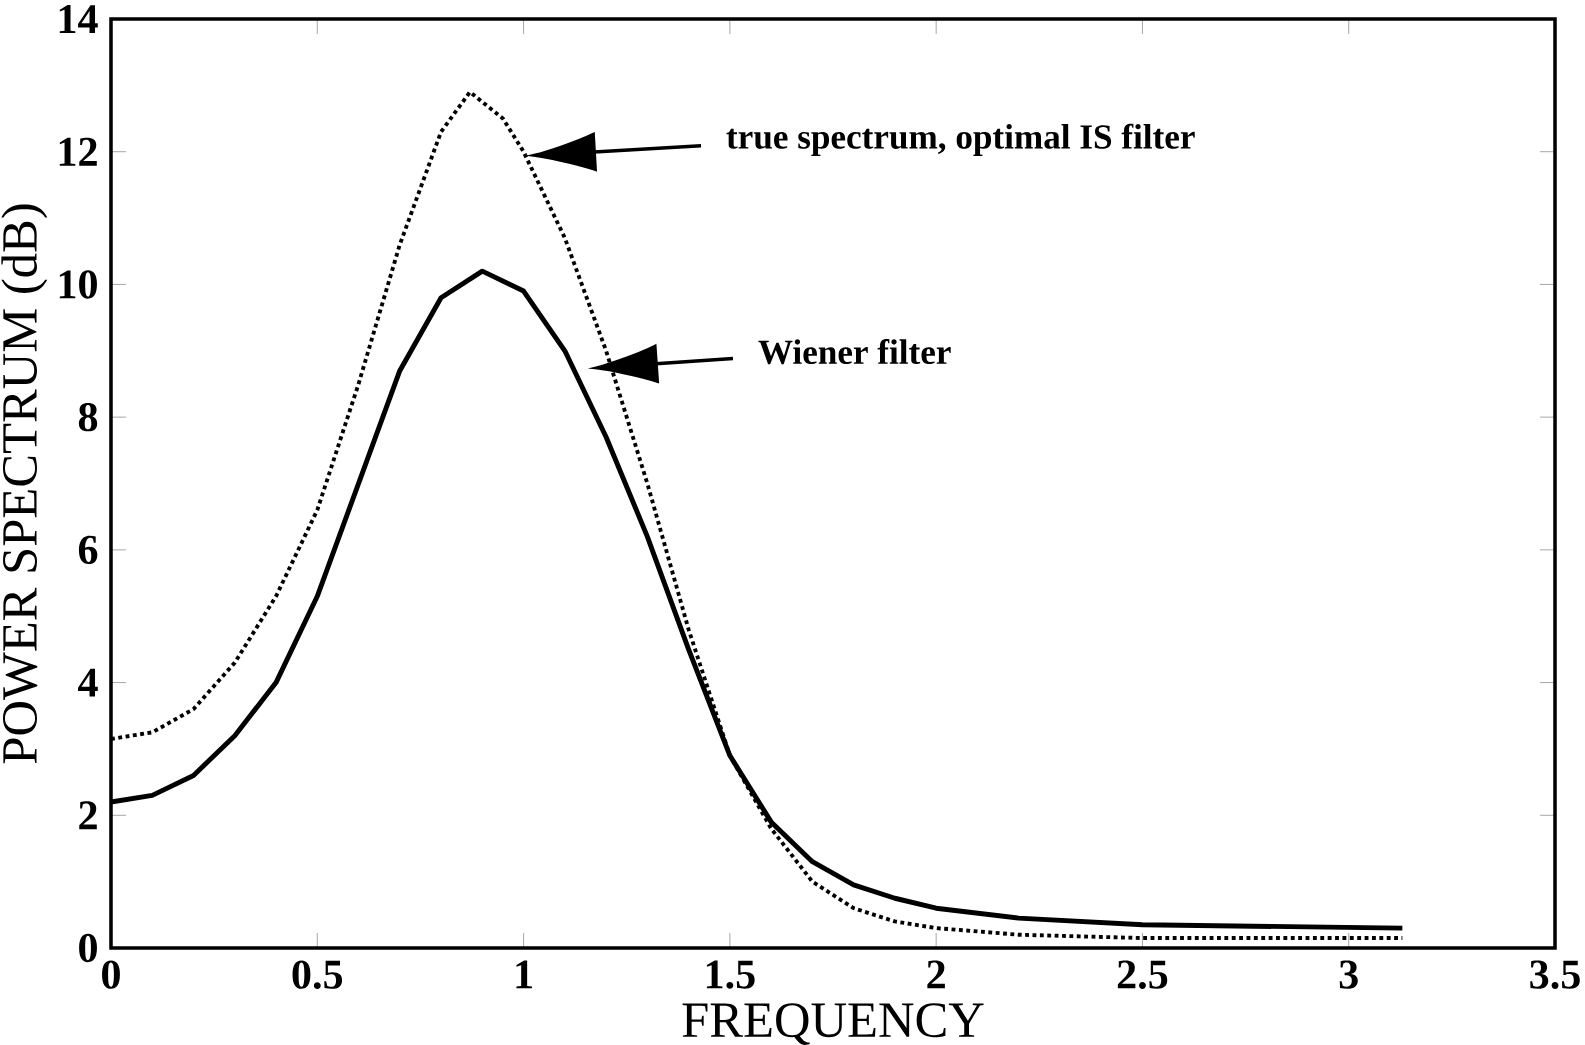 Image resolution: width=1585 pixels, height=1045 pixels. What do you see at coordinates (24, 484) in the screenshot?
I see `y-axis-title: POWER SPECTRUM (dB)` at bounding box center [24, 484].